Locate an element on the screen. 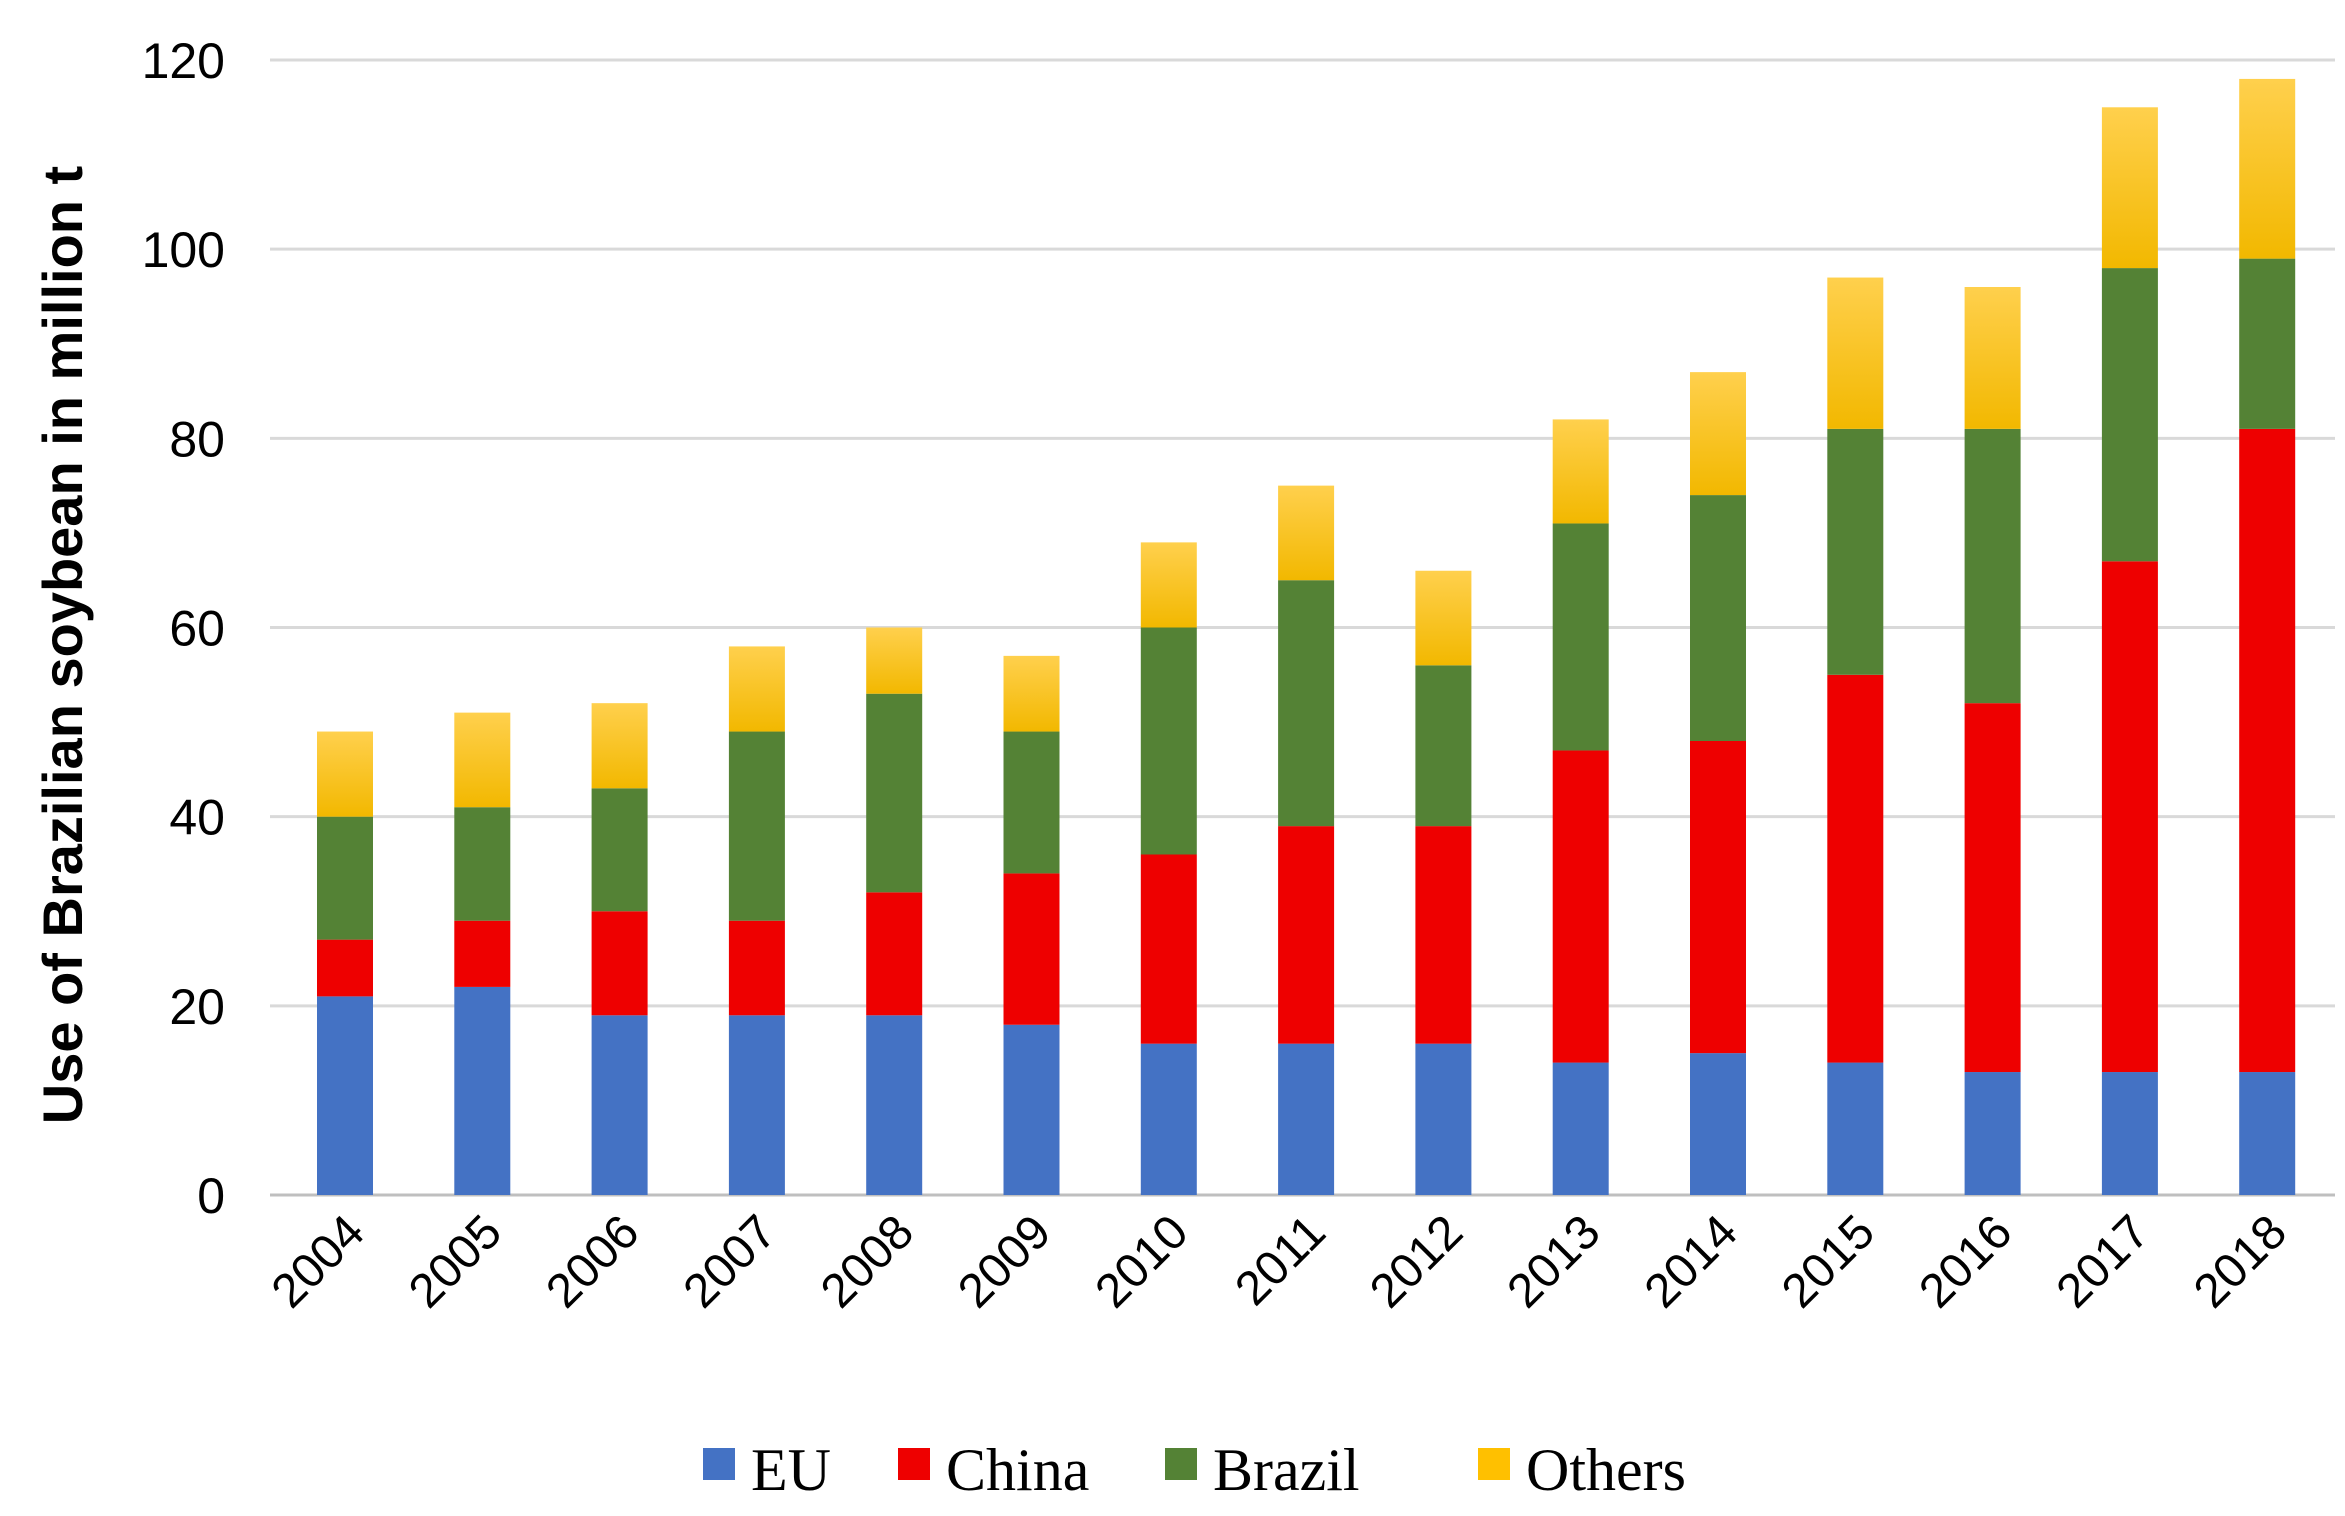 The width and height of the screenshot is (2345, 1516). bar-segment-eu-2011 is located at coordinates (1306, 1119).